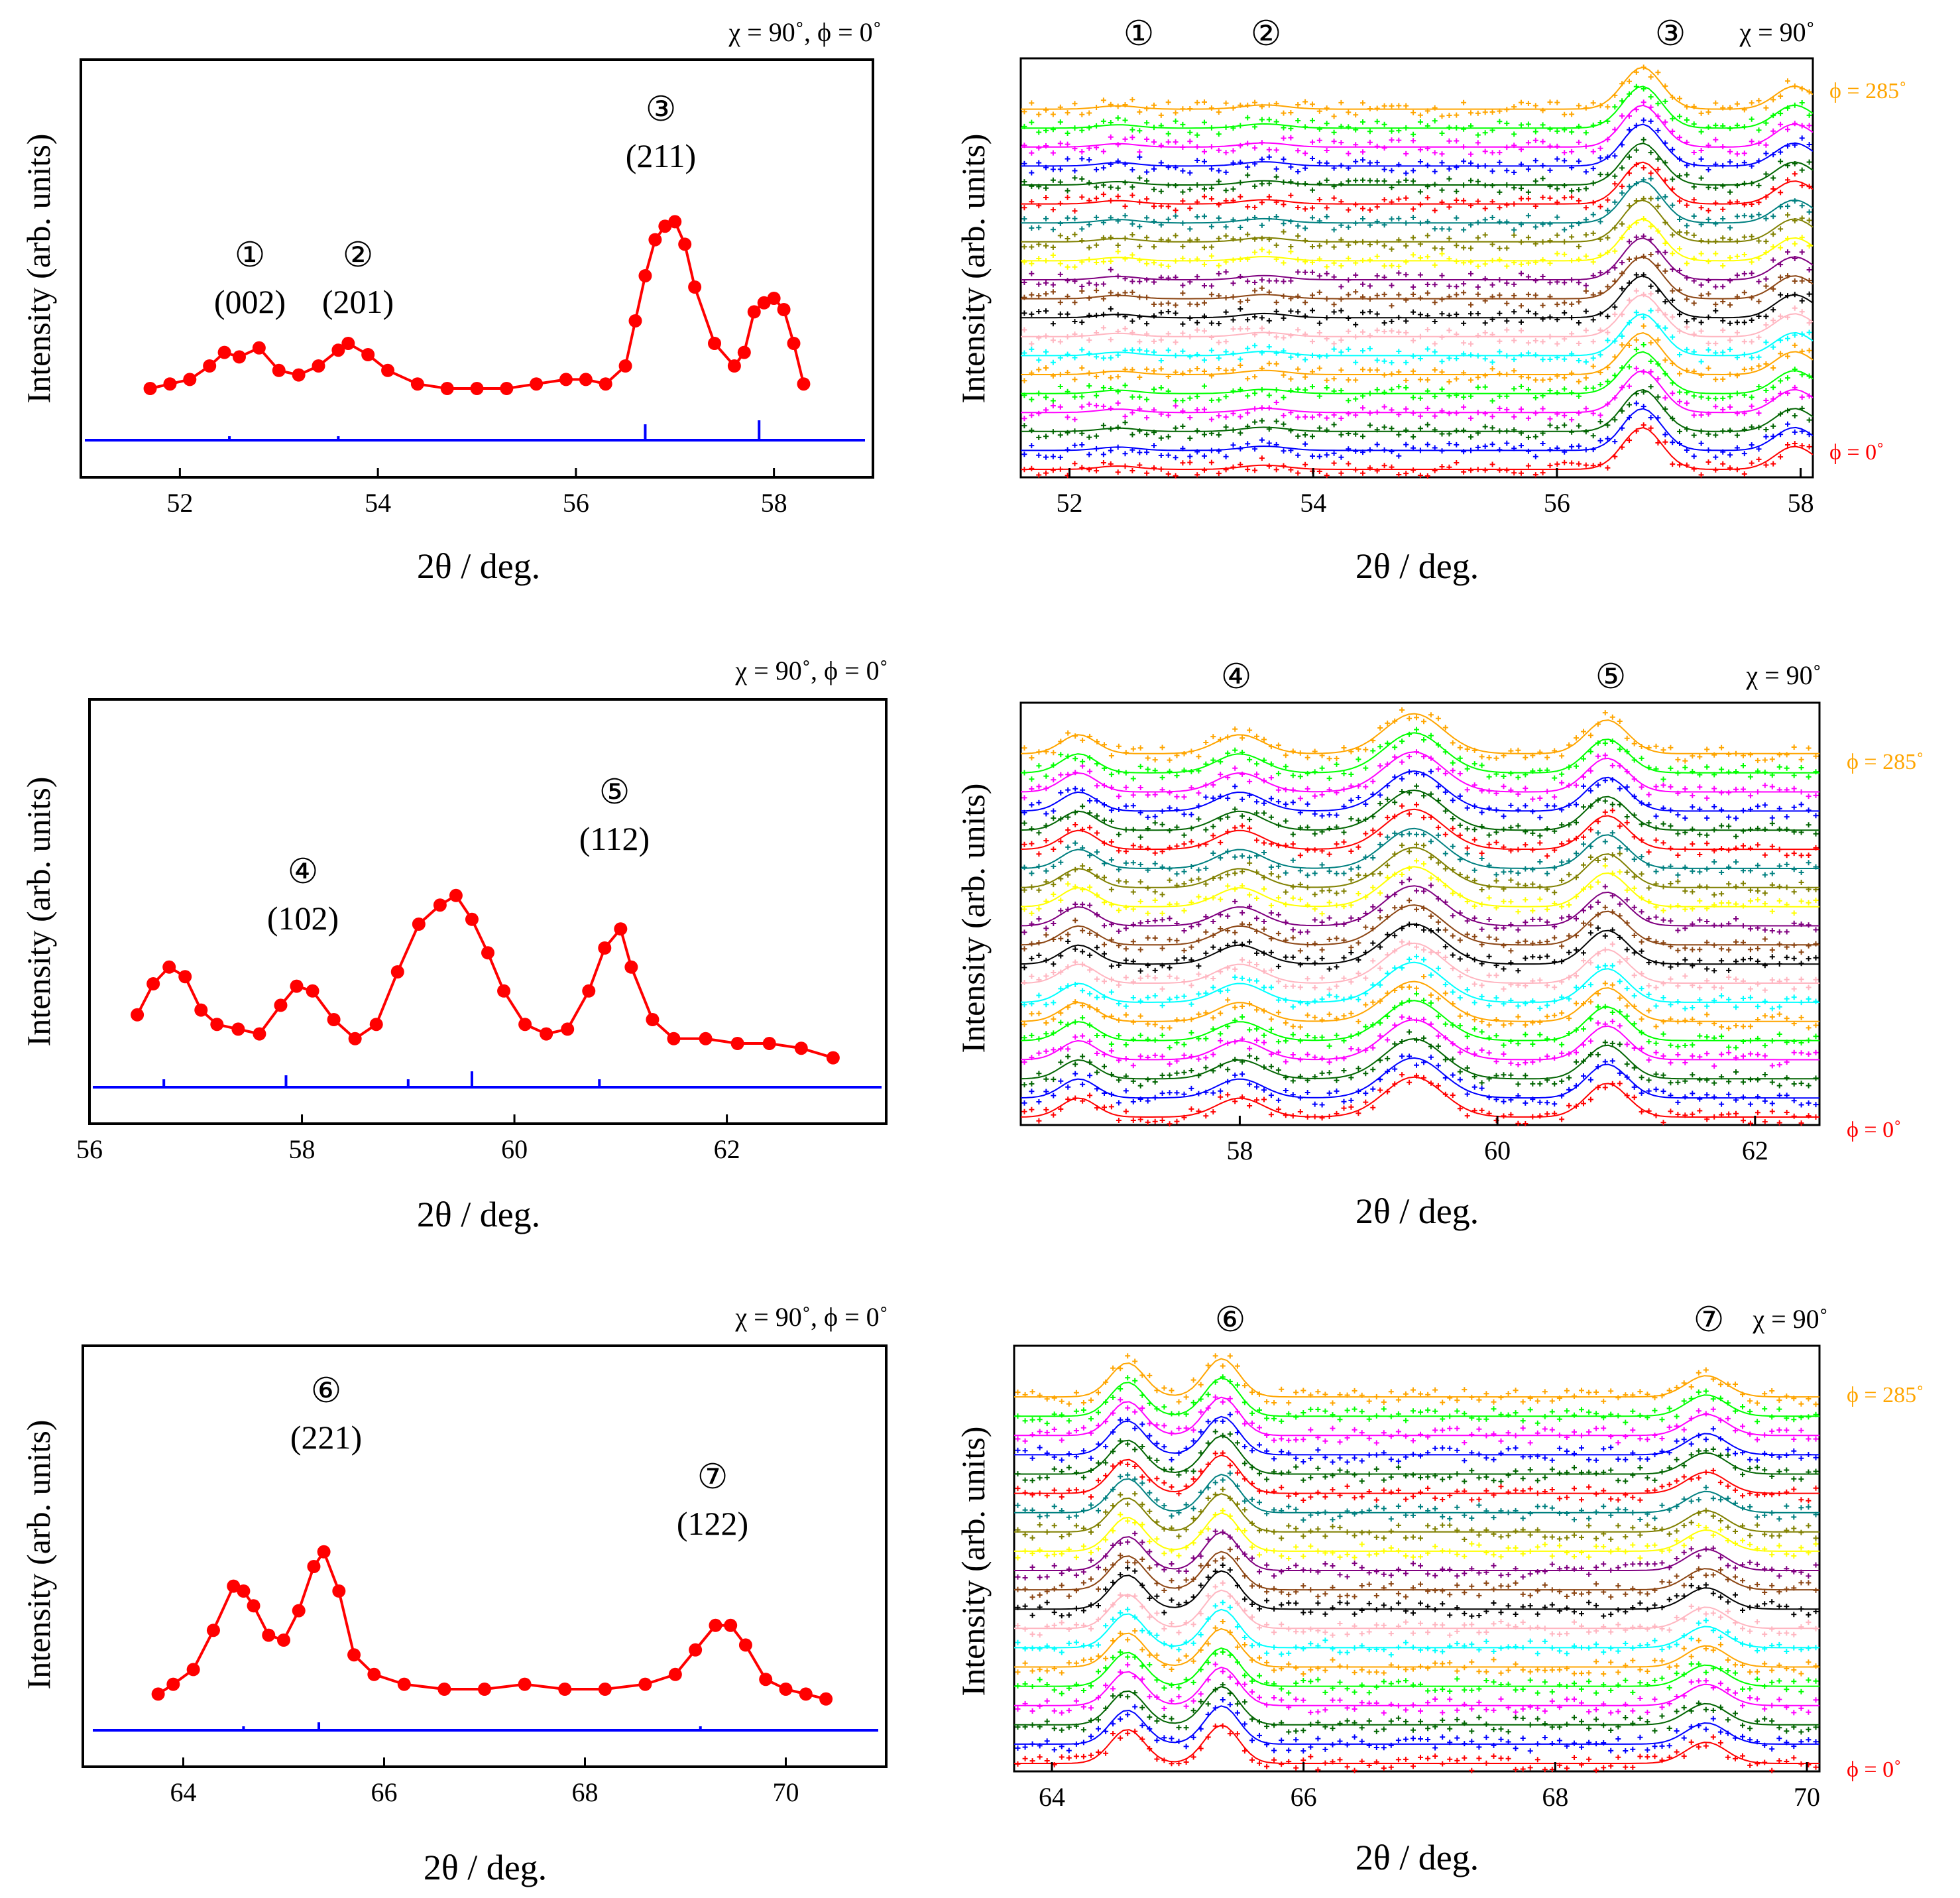 The width and height of the screenshot is (1960, 1898). I want to click on waterfall-3-peak-6-id: ⑥, so click(1230, 1320).